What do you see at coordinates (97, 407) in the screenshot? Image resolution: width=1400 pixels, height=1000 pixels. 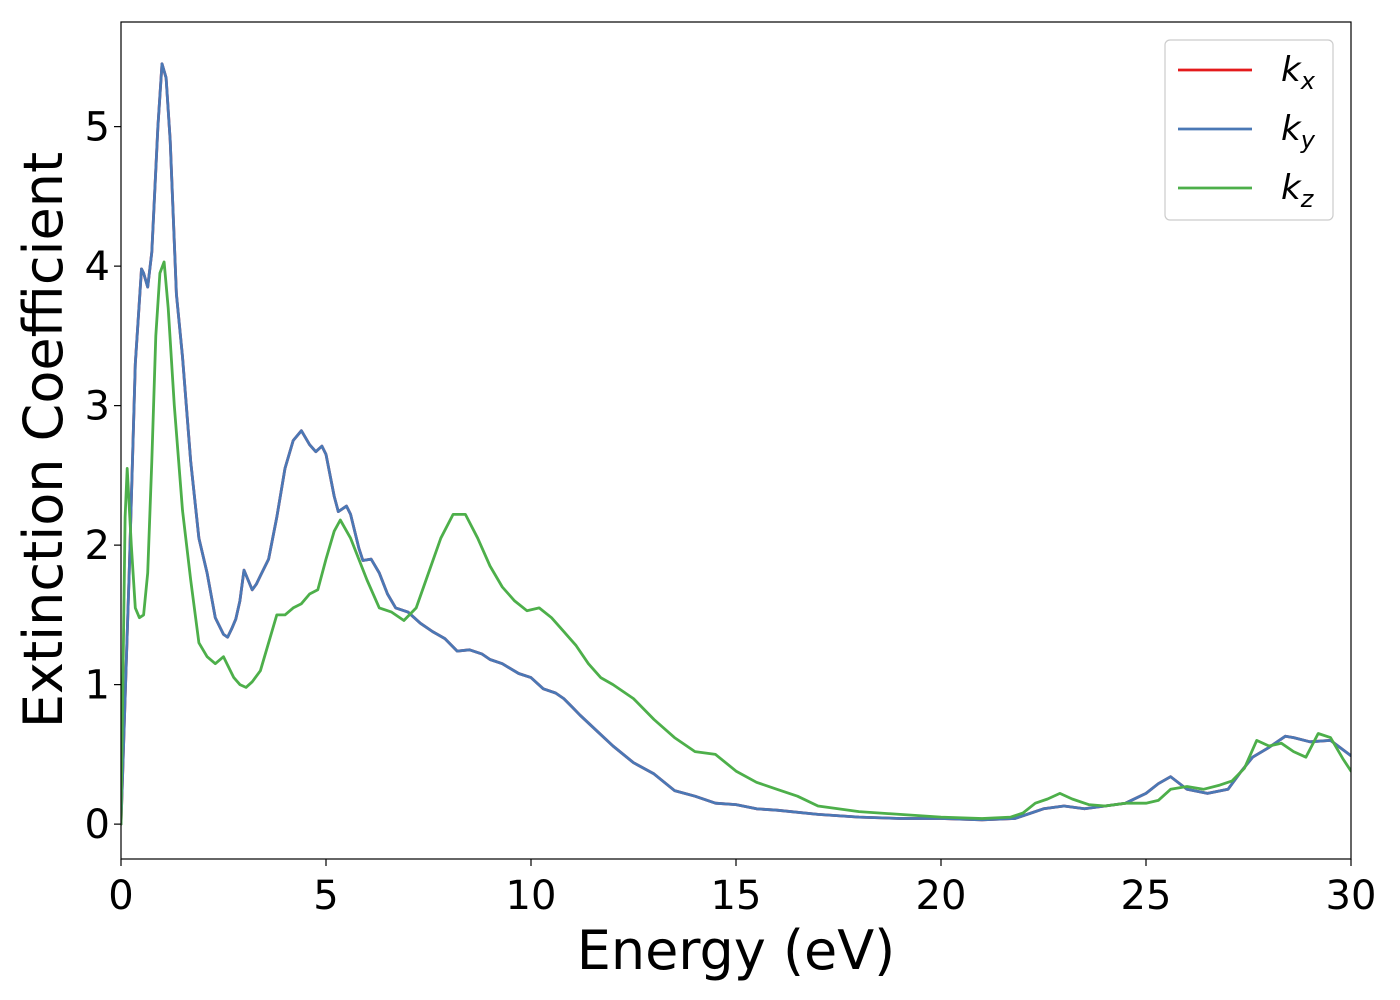 I see `y-tick-label: 3` at bounding box center [97, 407].